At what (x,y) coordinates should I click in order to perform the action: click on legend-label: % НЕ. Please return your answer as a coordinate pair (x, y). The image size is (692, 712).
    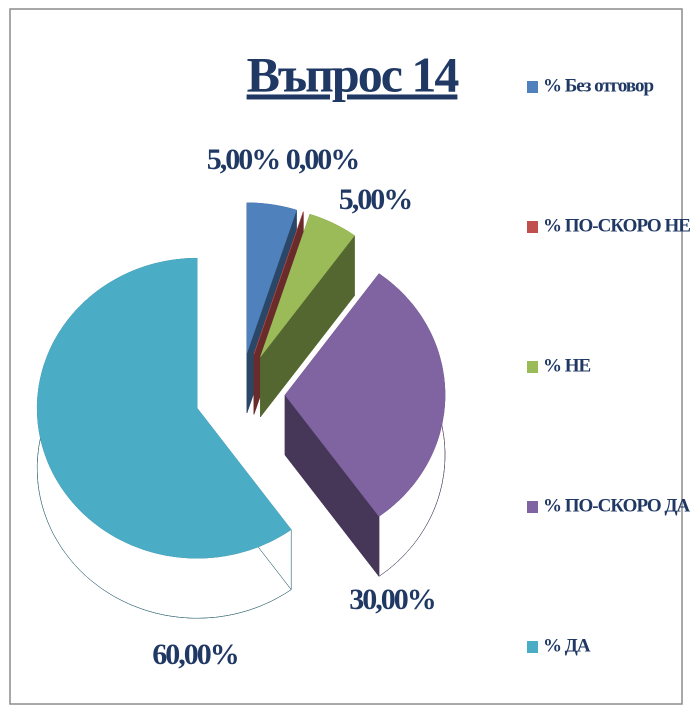
    Looking at the image, I should click on (567, 365).